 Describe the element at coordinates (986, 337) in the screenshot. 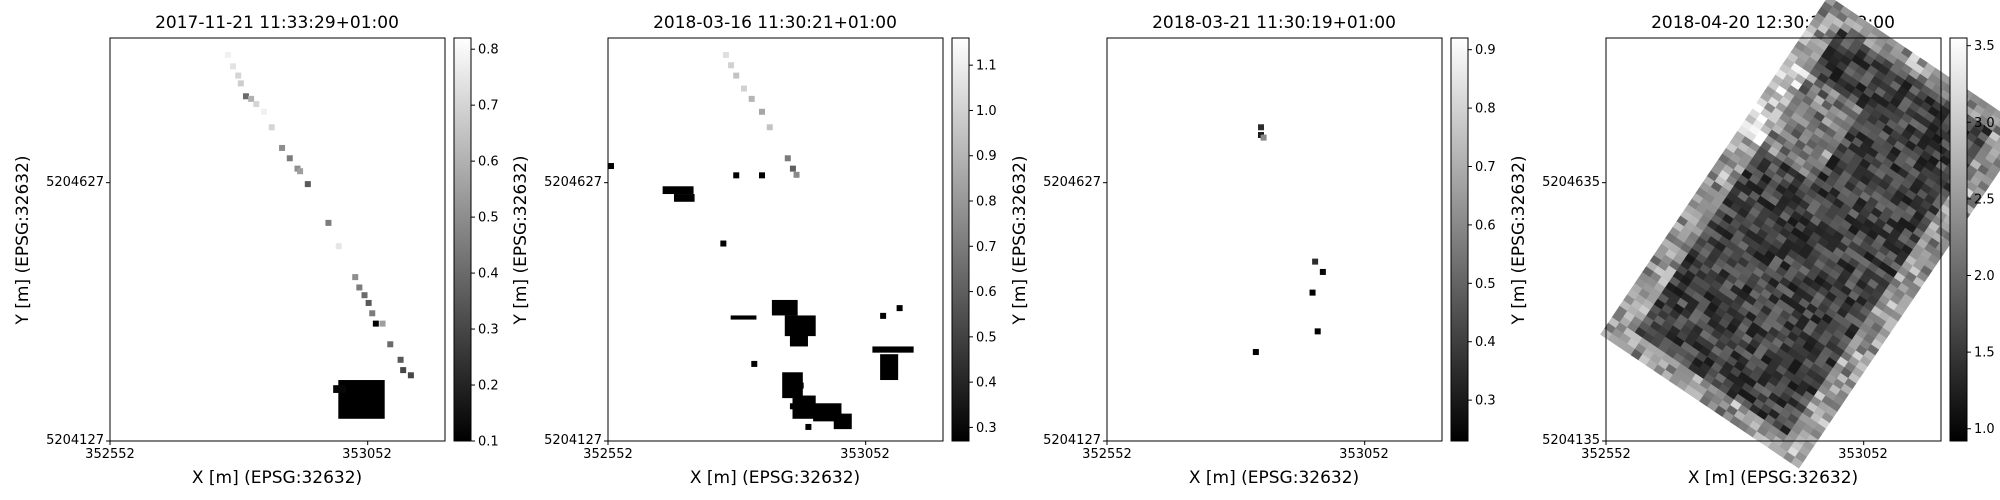

I see `colorbar-tick-label: 0.5` at that location.